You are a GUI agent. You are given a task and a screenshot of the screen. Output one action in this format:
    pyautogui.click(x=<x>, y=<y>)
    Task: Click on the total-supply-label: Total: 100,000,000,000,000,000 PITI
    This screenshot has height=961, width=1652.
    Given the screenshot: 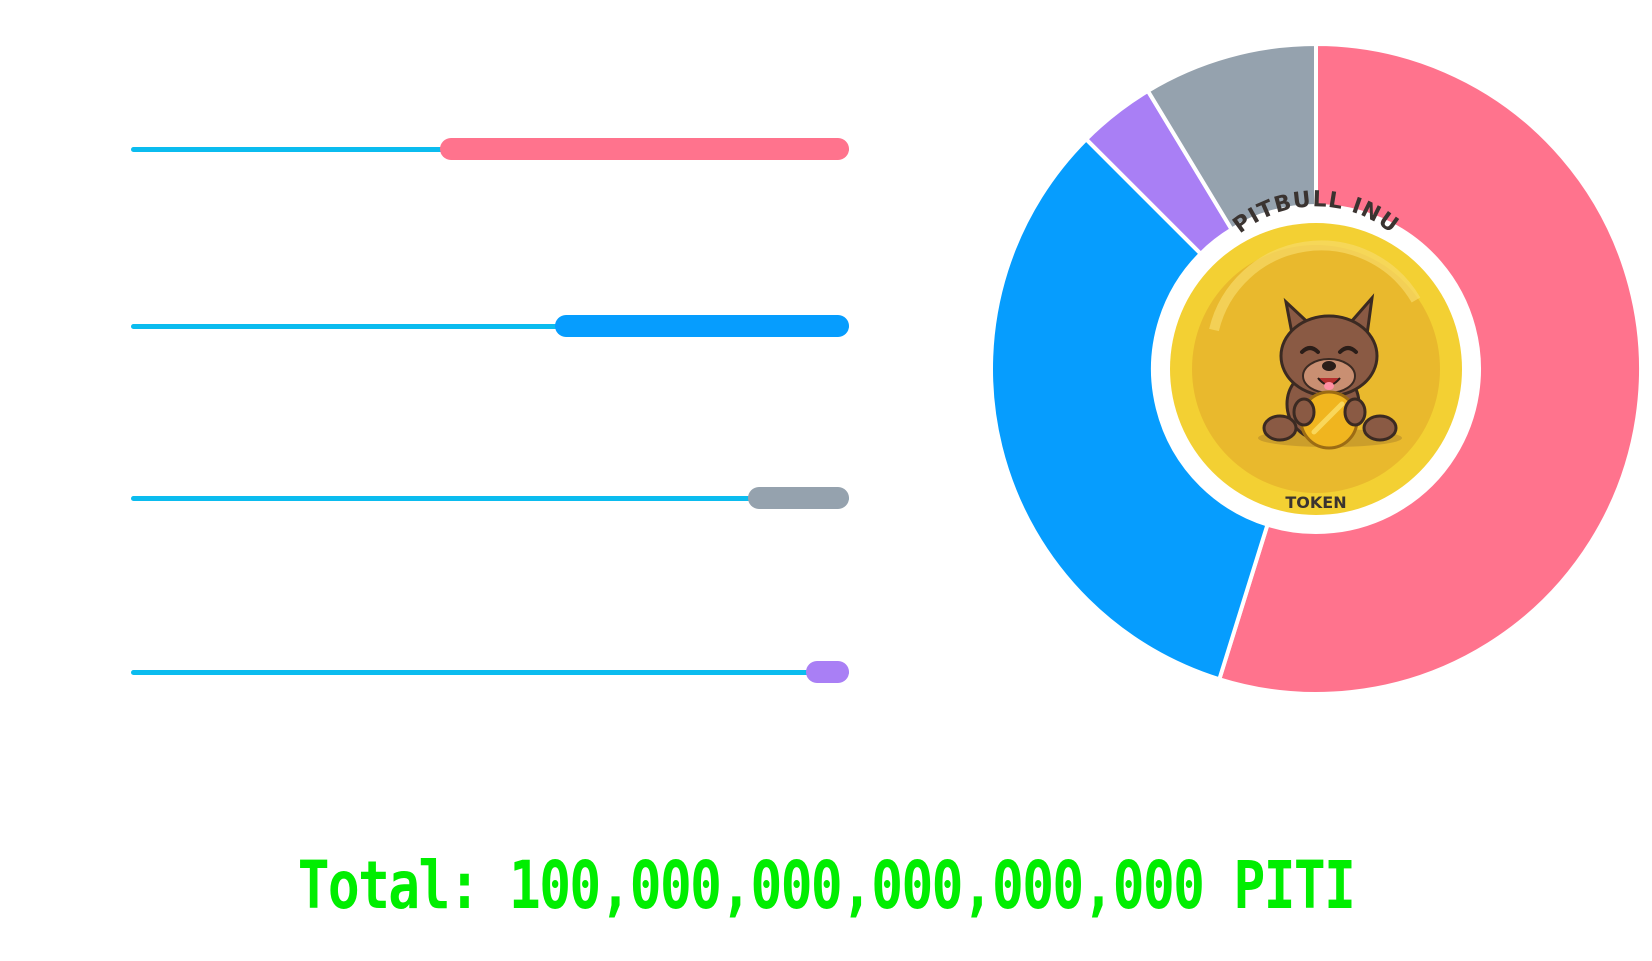 What is the action you would take?
    pyautogui.click(x=826, y=885)
    